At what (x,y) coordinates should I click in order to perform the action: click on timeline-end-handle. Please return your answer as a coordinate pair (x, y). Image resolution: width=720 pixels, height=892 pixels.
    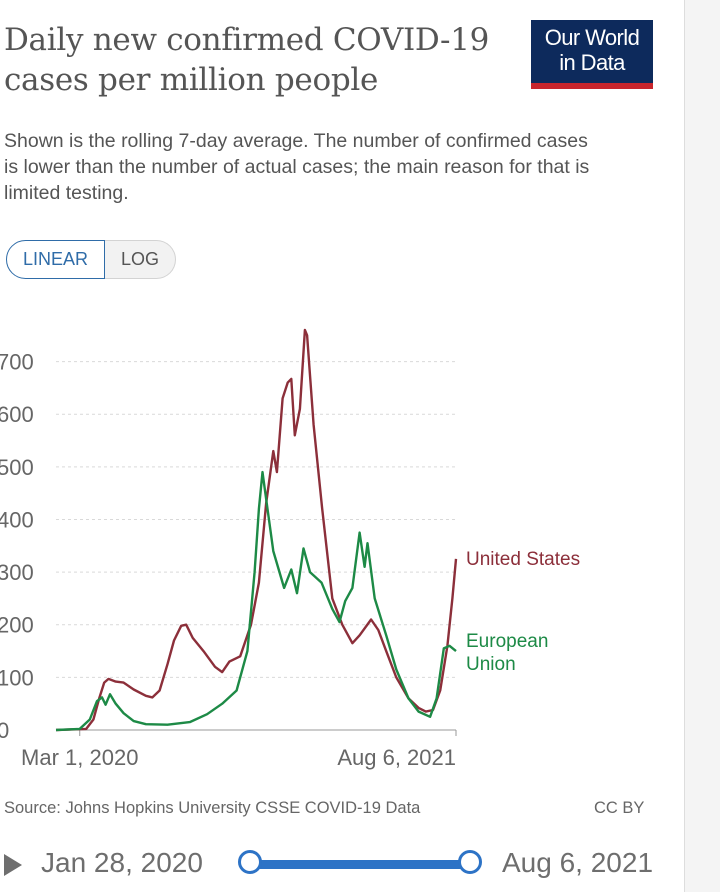
    Looking at the image, I should click on (470, 862).